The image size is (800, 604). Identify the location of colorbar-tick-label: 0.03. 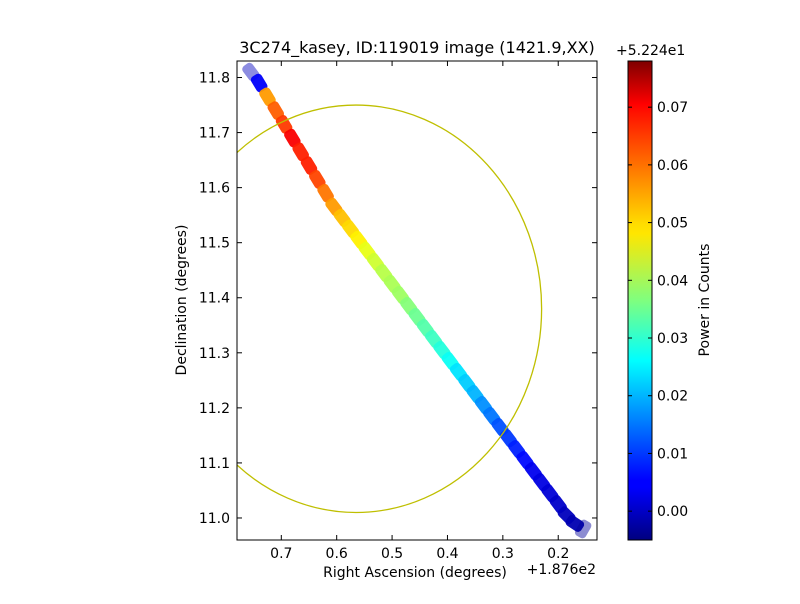
(672, 339).